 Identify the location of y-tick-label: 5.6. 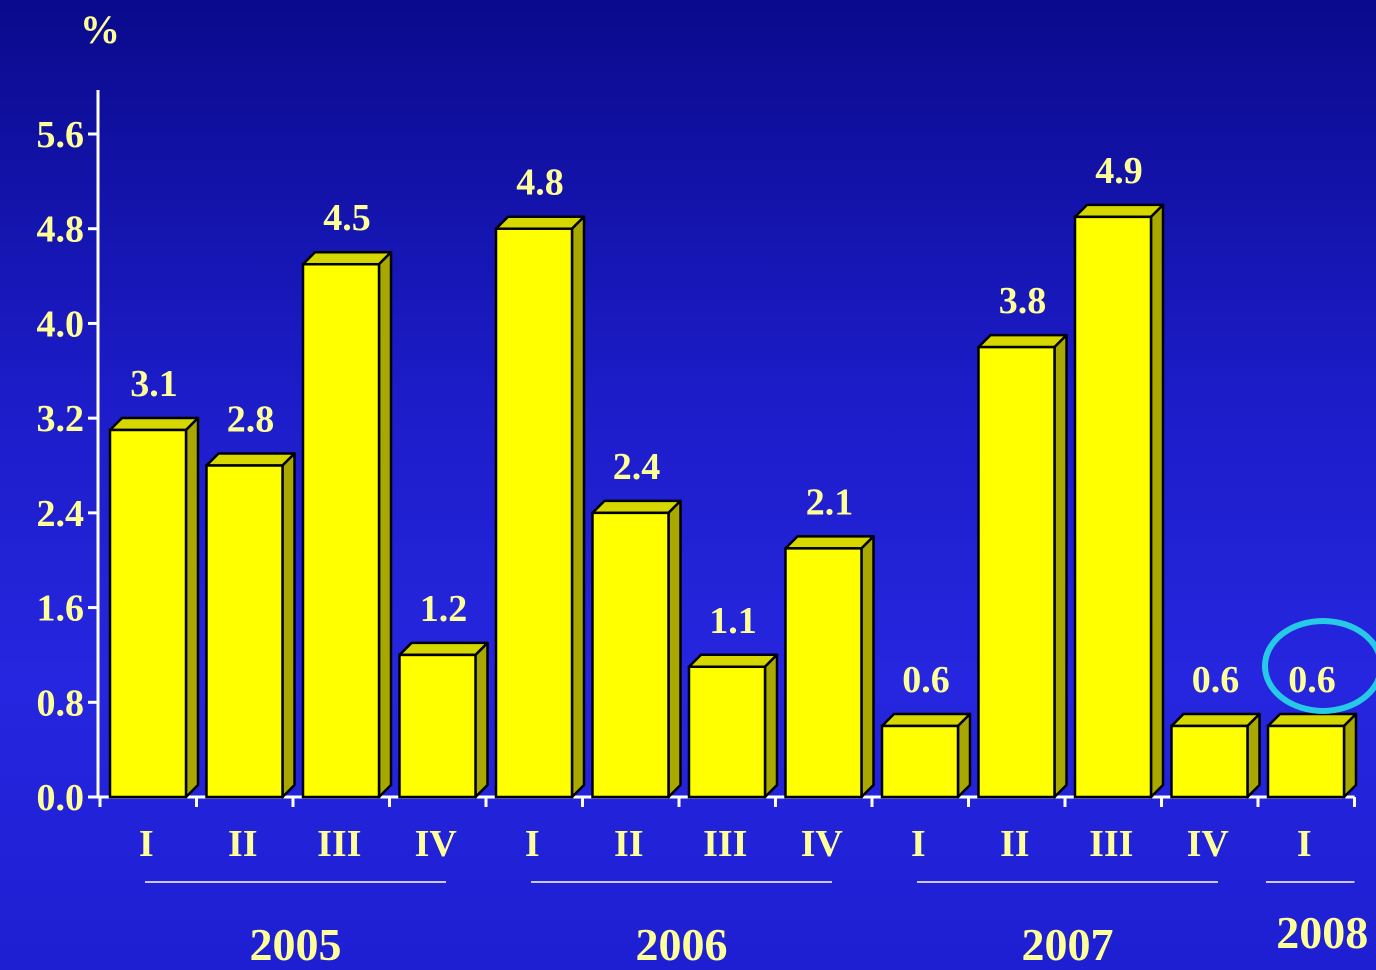
(61, 135).